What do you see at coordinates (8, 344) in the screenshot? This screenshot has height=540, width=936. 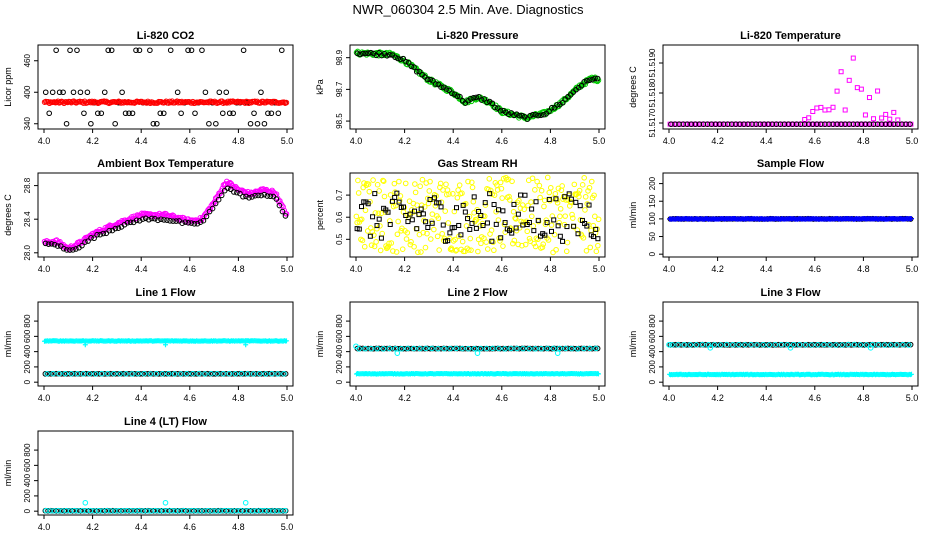 I see `y-axis-label: ml/min` at bounding box center [8, 344].